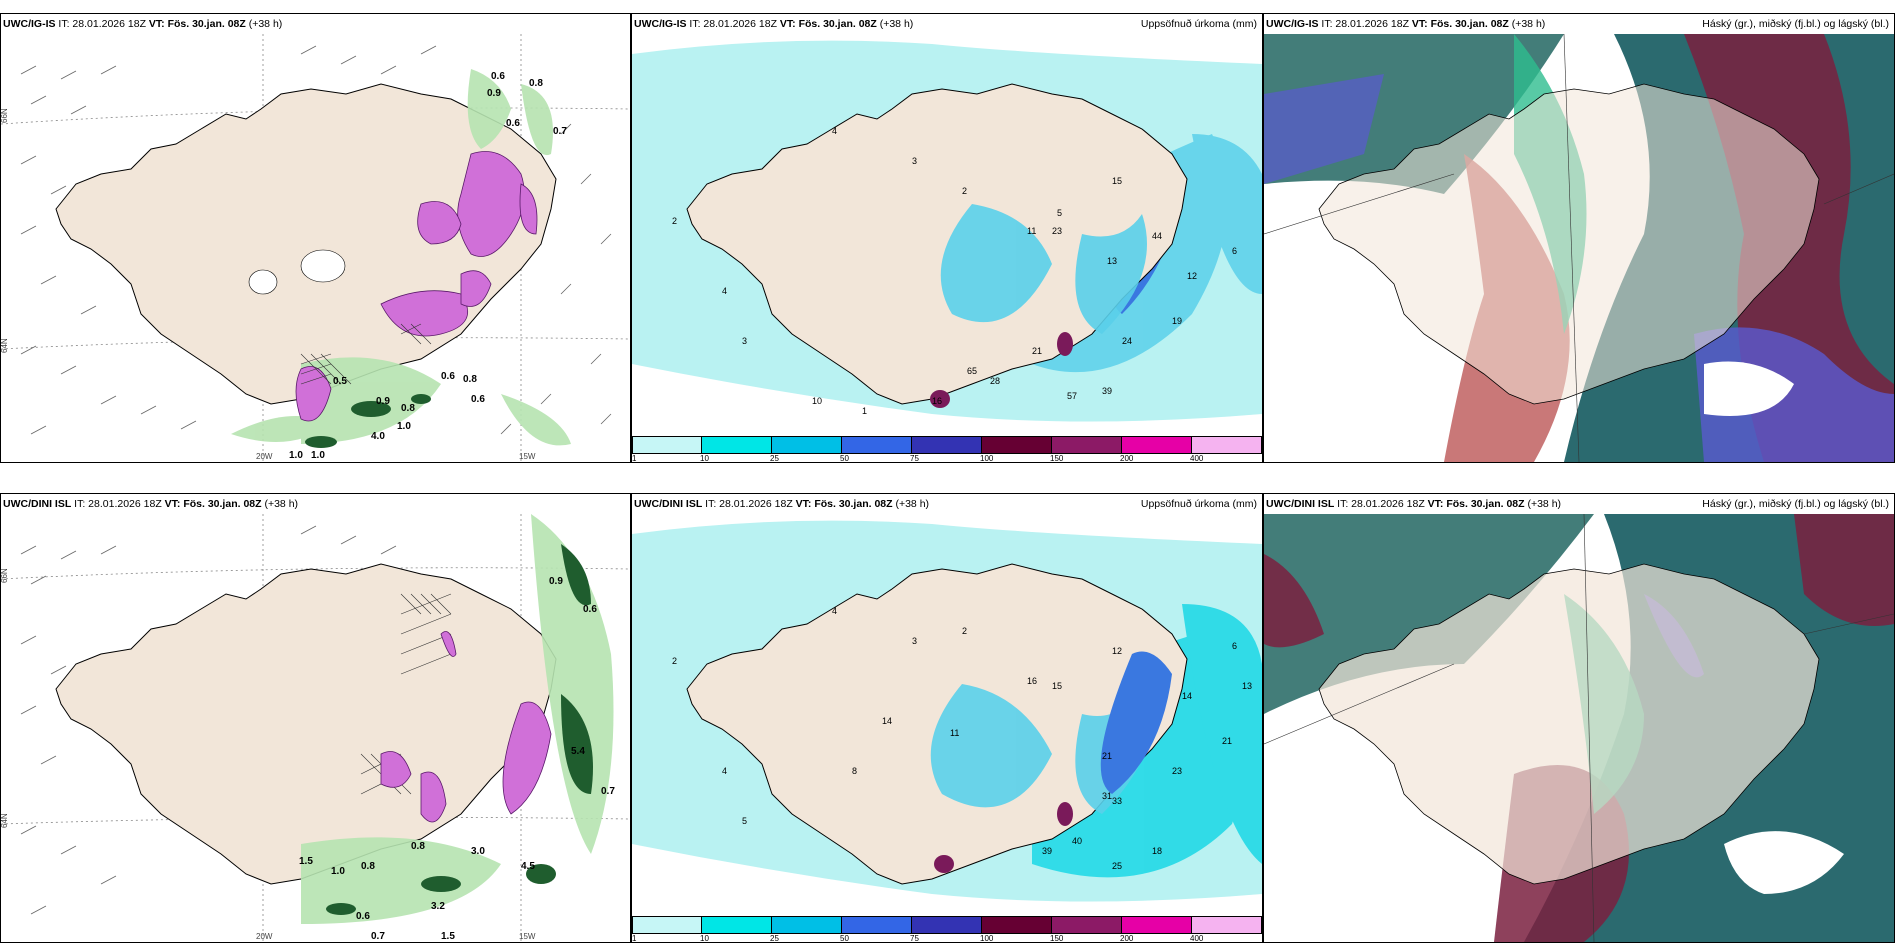  What do you see at coordinates (864, 411) in the screenshot?
I see `svg-text: 1` at bounding box center [864, 411].